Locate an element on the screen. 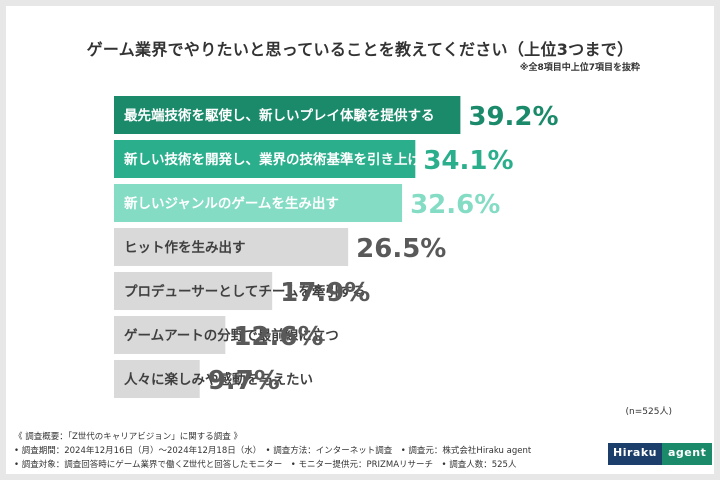 This screenshot has height=480, width=720. category-label-7: 人々に楽しみや感動を与えたい is located at coordinates (218, 379).